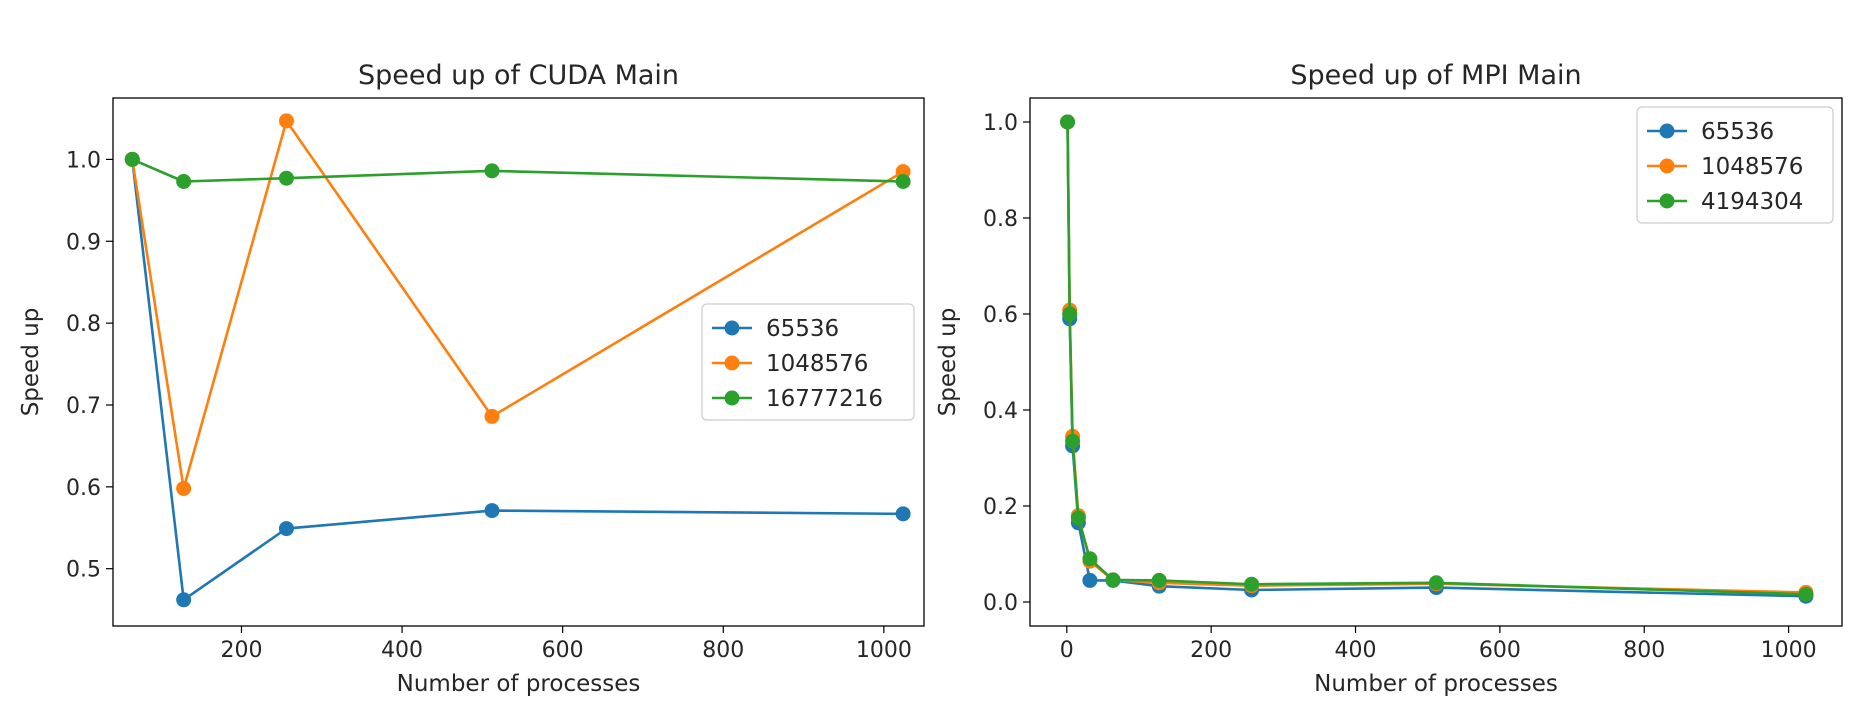 The height and width of the screenshot is (718, 1852). What do you see at coordinates (83, 406) in the screenshot?
I see `y-tick-label: 0.7` at bounding box center [83, 406].